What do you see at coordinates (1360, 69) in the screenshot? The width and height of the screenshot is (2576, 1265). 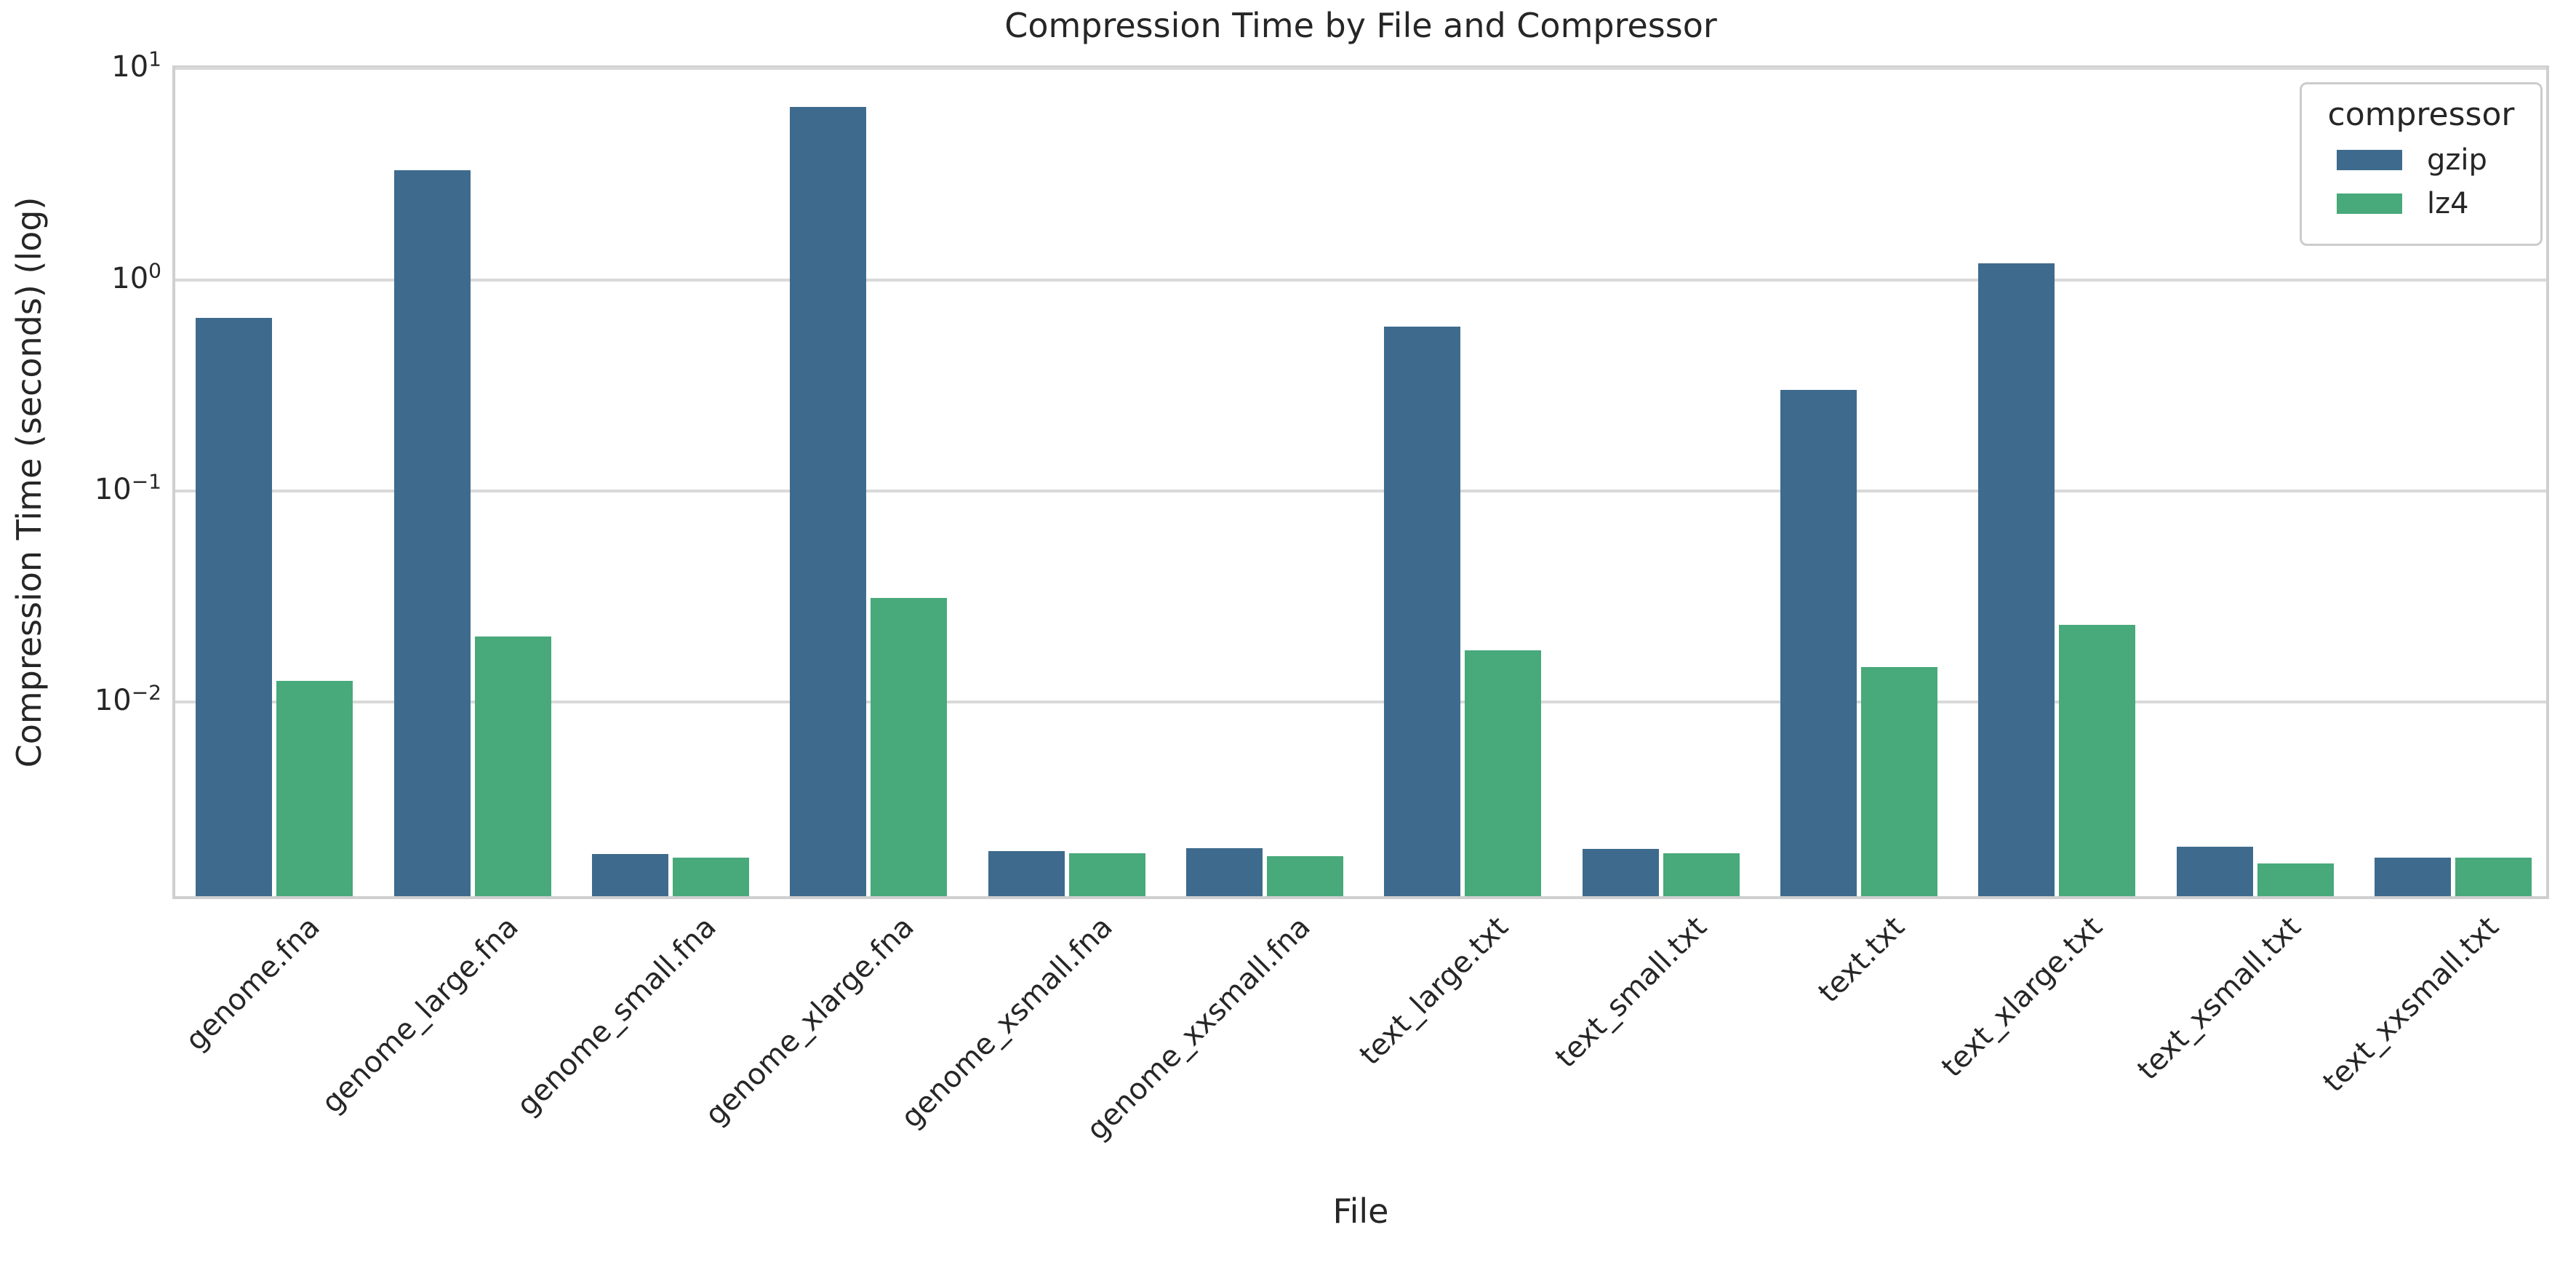 I see `gridline-10e1` at bounding box center [1360, 69].